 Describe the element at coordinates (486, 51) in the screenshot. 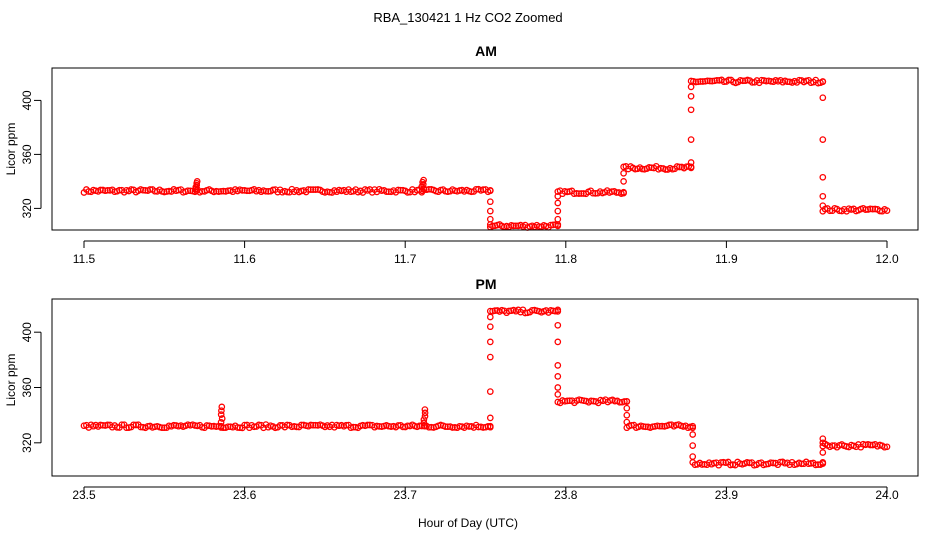

I see `am-panel-title: AM` at that location.